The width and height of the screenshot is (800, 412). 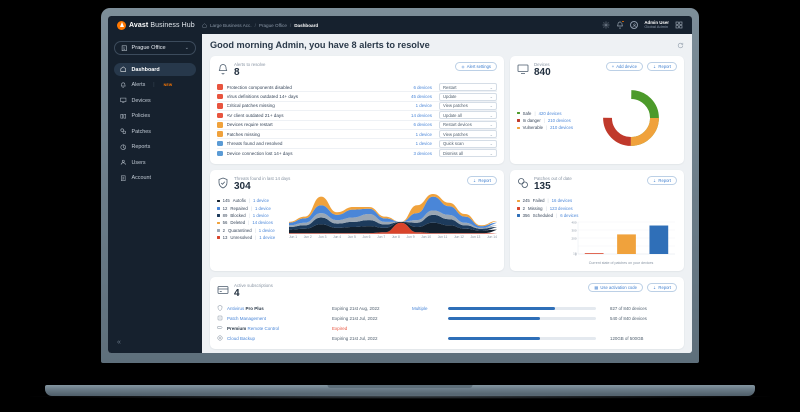 What do you see at coordinates (523, 183) in the screenshot?
I see `patches-icon` at bounding box center [523, 183].